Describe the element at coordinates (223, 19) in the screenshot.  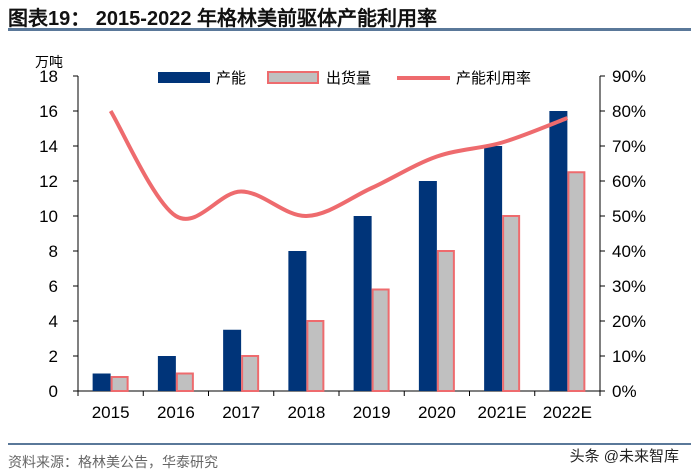
I see `figure-title: 图表19： 2015-2022 年格林美前驱体产能利用率` at that location.